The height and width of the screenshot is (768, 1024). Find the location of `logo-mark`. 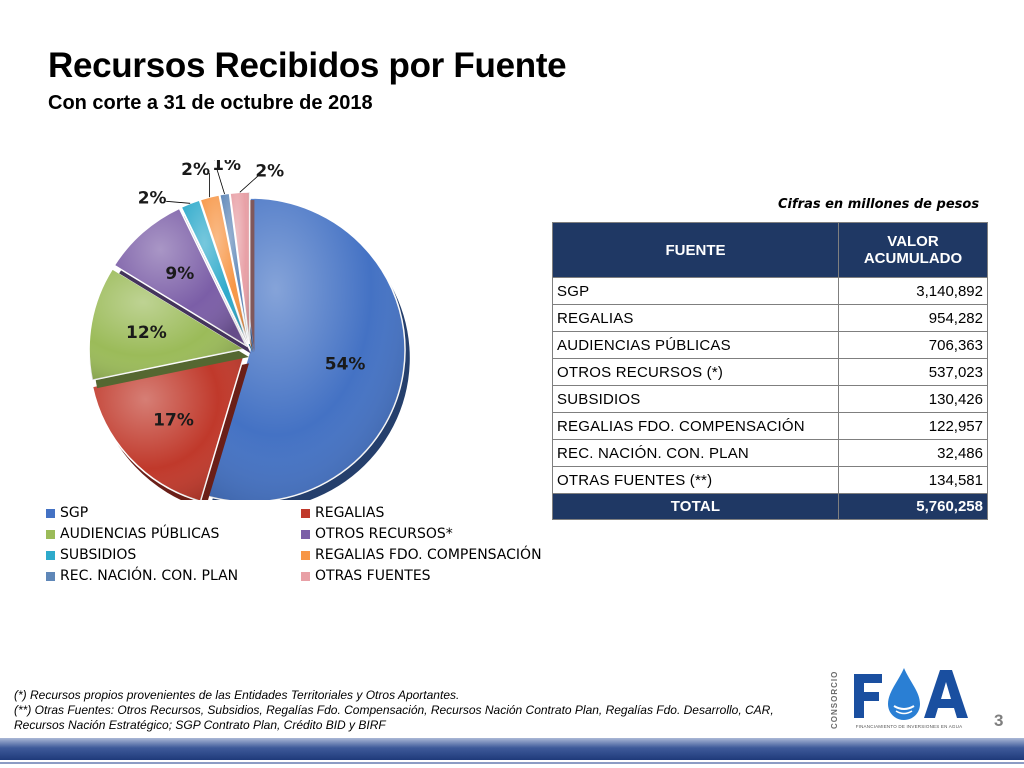

logo-mark is located at coordinates (911, 694).